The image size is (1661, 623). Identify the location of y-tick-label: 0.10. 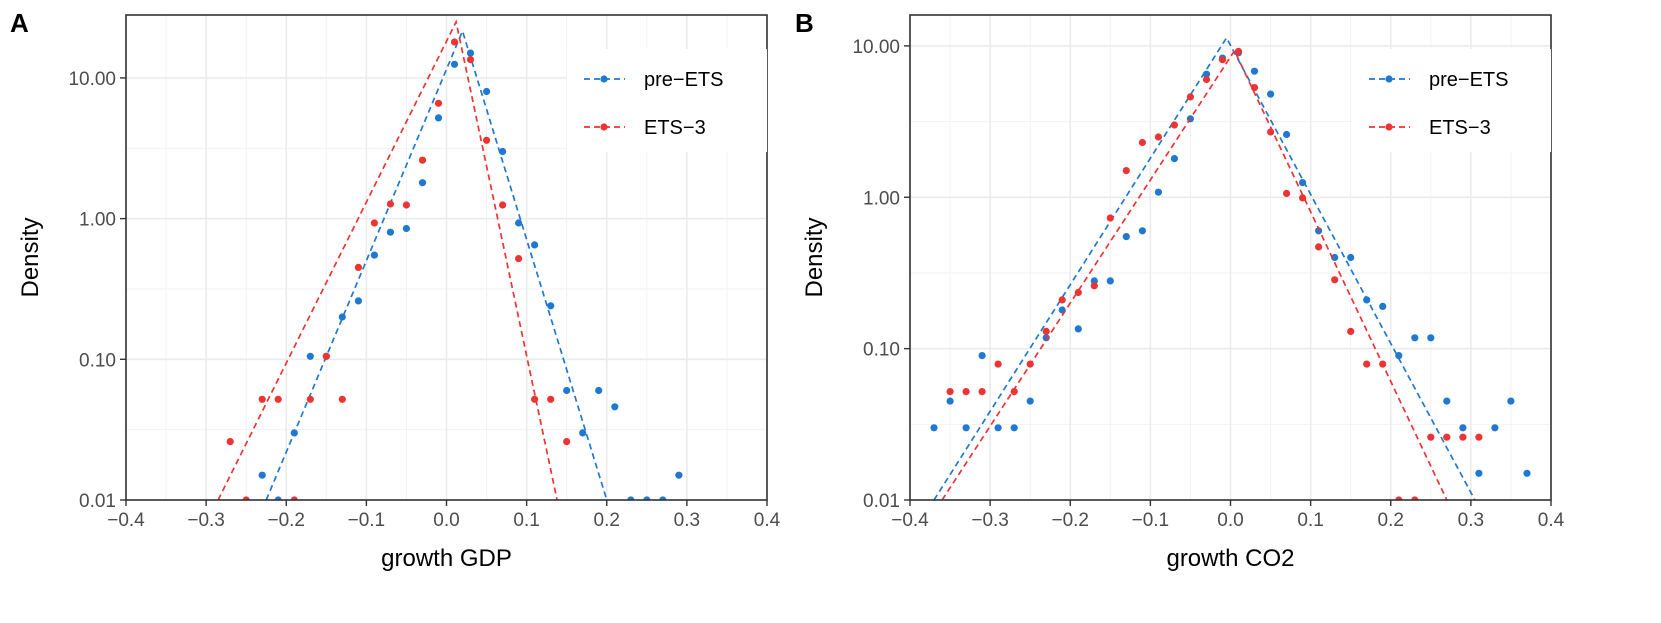
(97, 360).